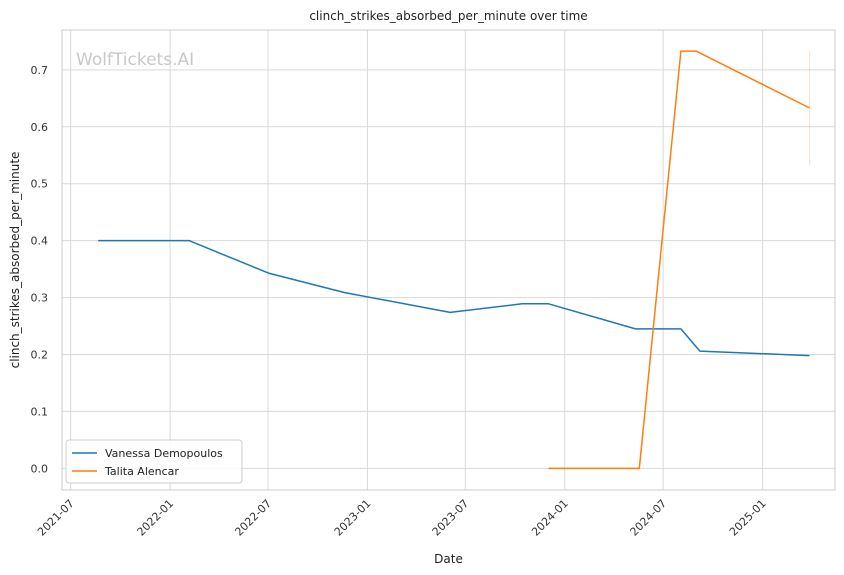 The width and height of the screenshot is (844, 575). I want to click on legend: Vanessa Demopoulos Talita Alencar, so click(154, 461).